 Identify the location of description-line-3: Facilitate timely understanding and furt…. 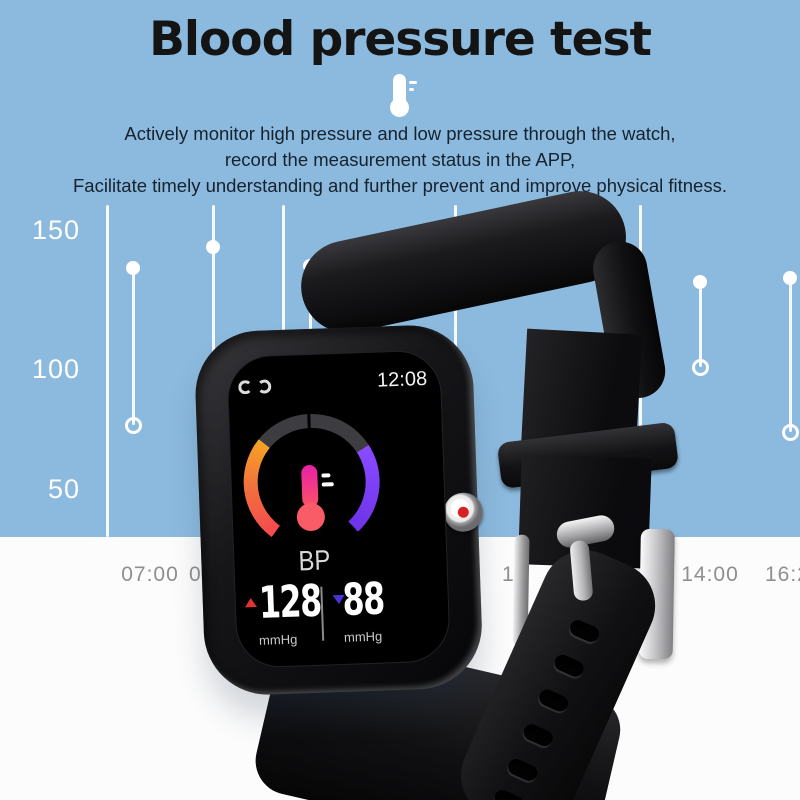
(399, 185).